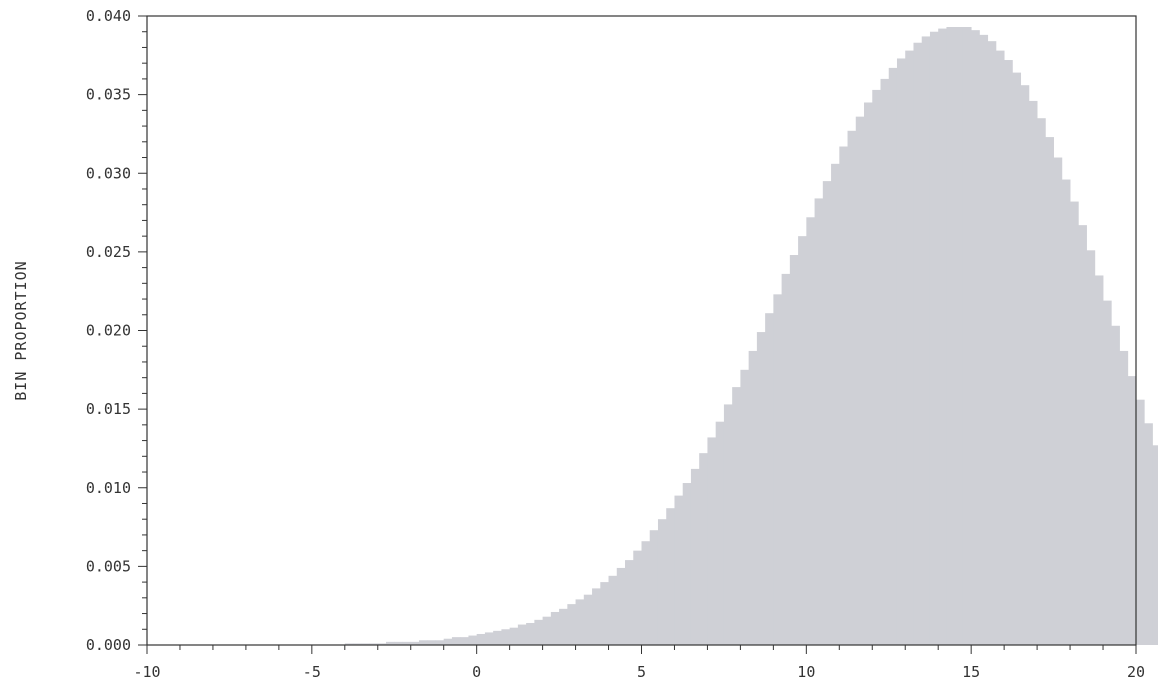  Describe the element at coordinates (108, 409) in the screenshot. I see `y-tick-label: 0.015` at that location.